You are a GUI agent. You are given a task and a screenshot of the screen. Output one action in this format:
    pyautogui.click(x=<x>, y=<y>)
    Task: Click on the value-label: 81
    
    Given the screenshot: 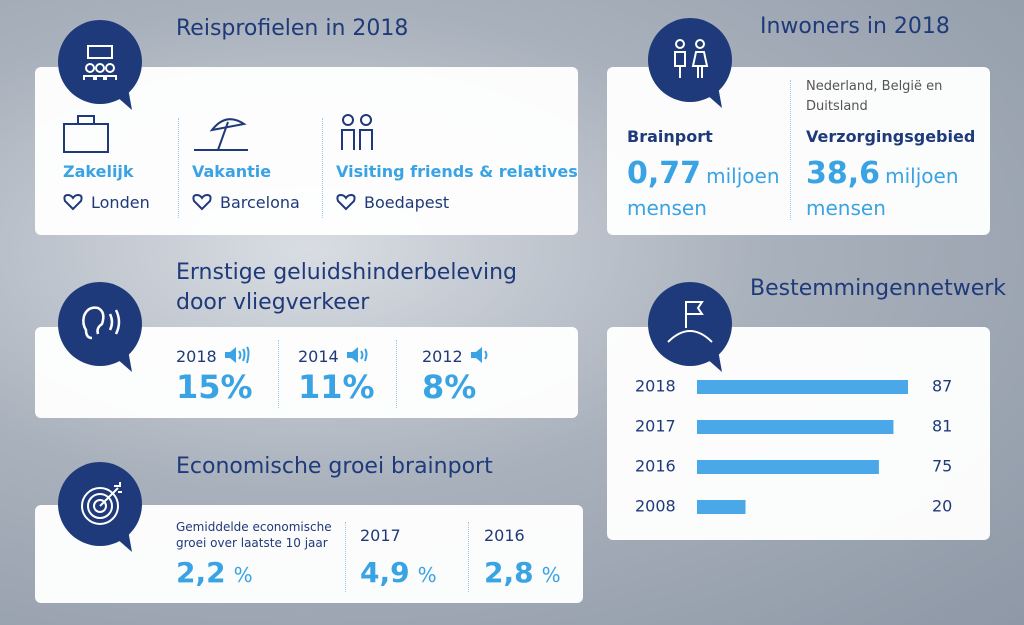 What is the action you would take?
    pyautogui.click(x=942, y=426)
    